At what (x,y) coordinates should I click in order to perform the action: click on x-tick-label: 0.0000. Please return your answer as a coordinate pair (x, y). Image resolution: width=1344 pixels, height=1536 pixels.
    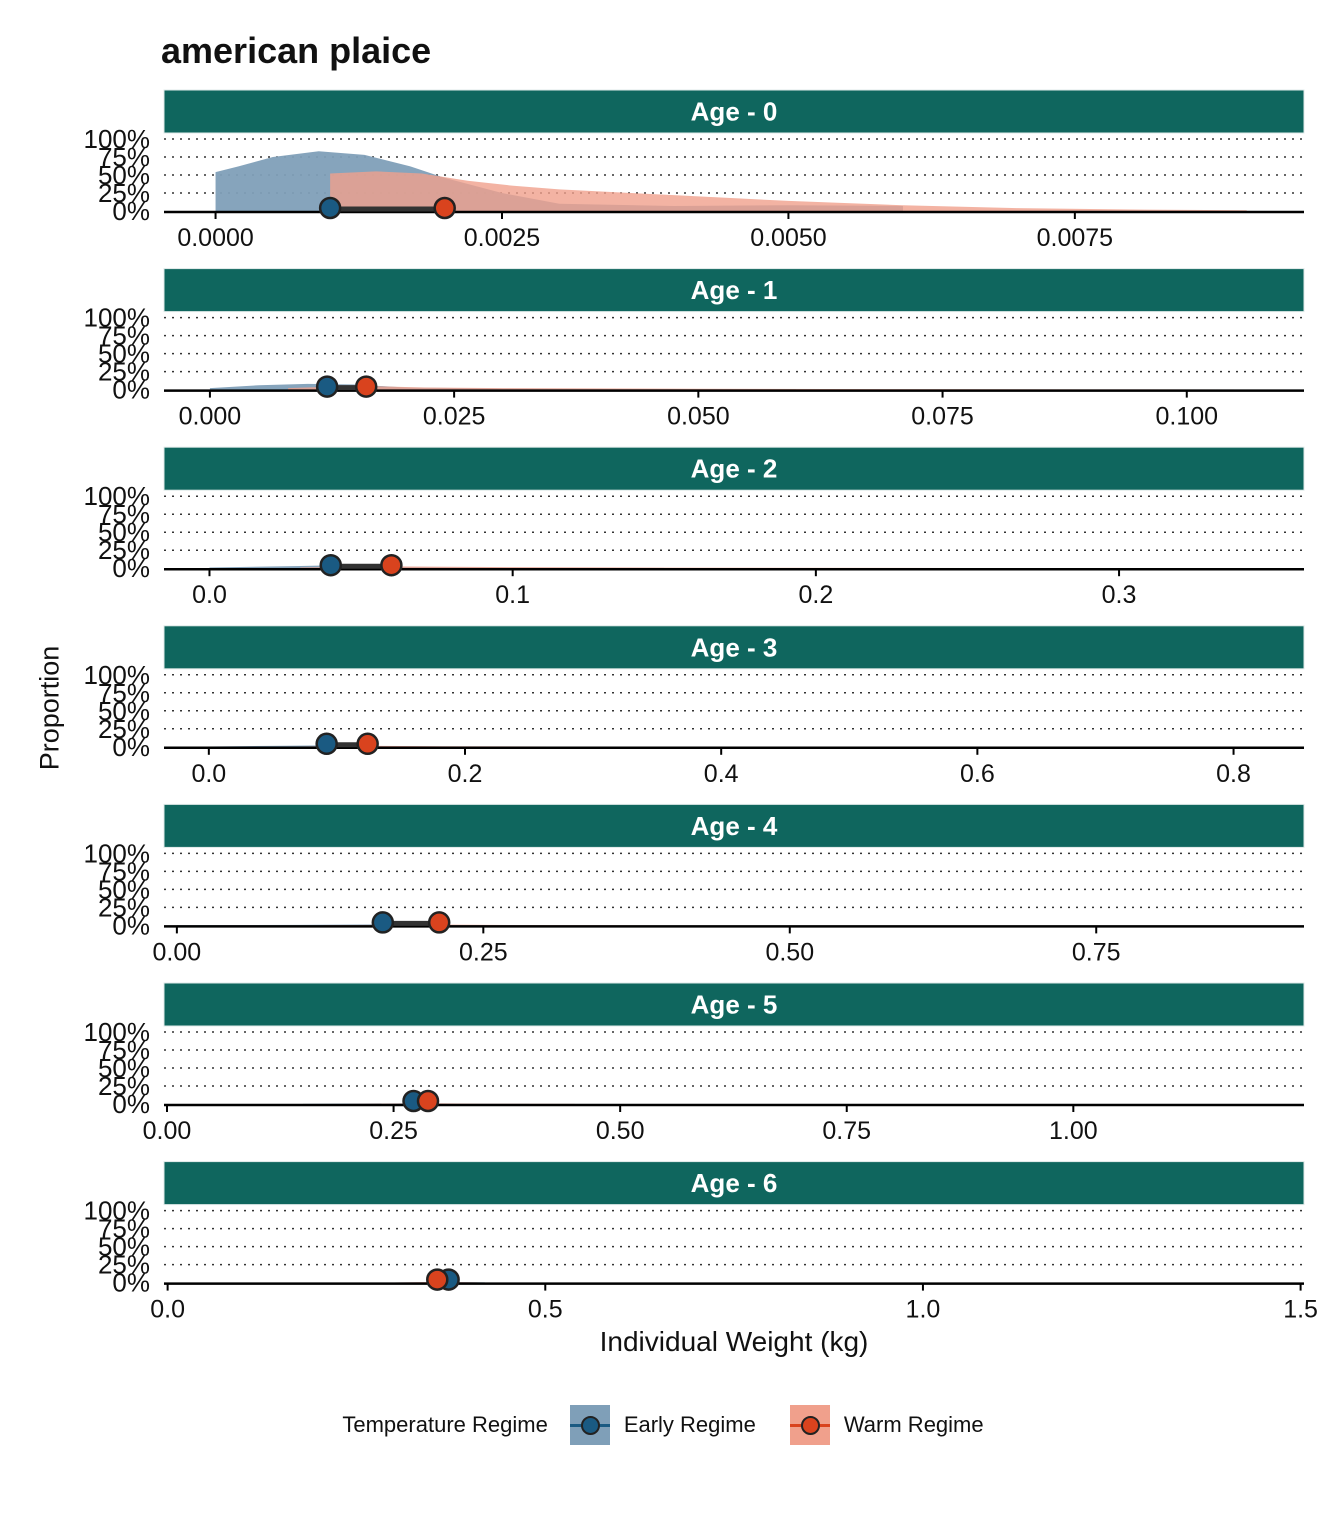
    Looking at the image, I should click on (215, 238).